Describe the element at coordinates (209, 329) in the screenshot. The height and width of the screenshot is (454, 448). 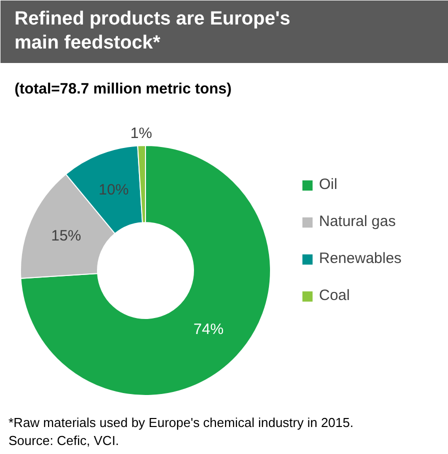
I see `data-label: 74%` at that location.